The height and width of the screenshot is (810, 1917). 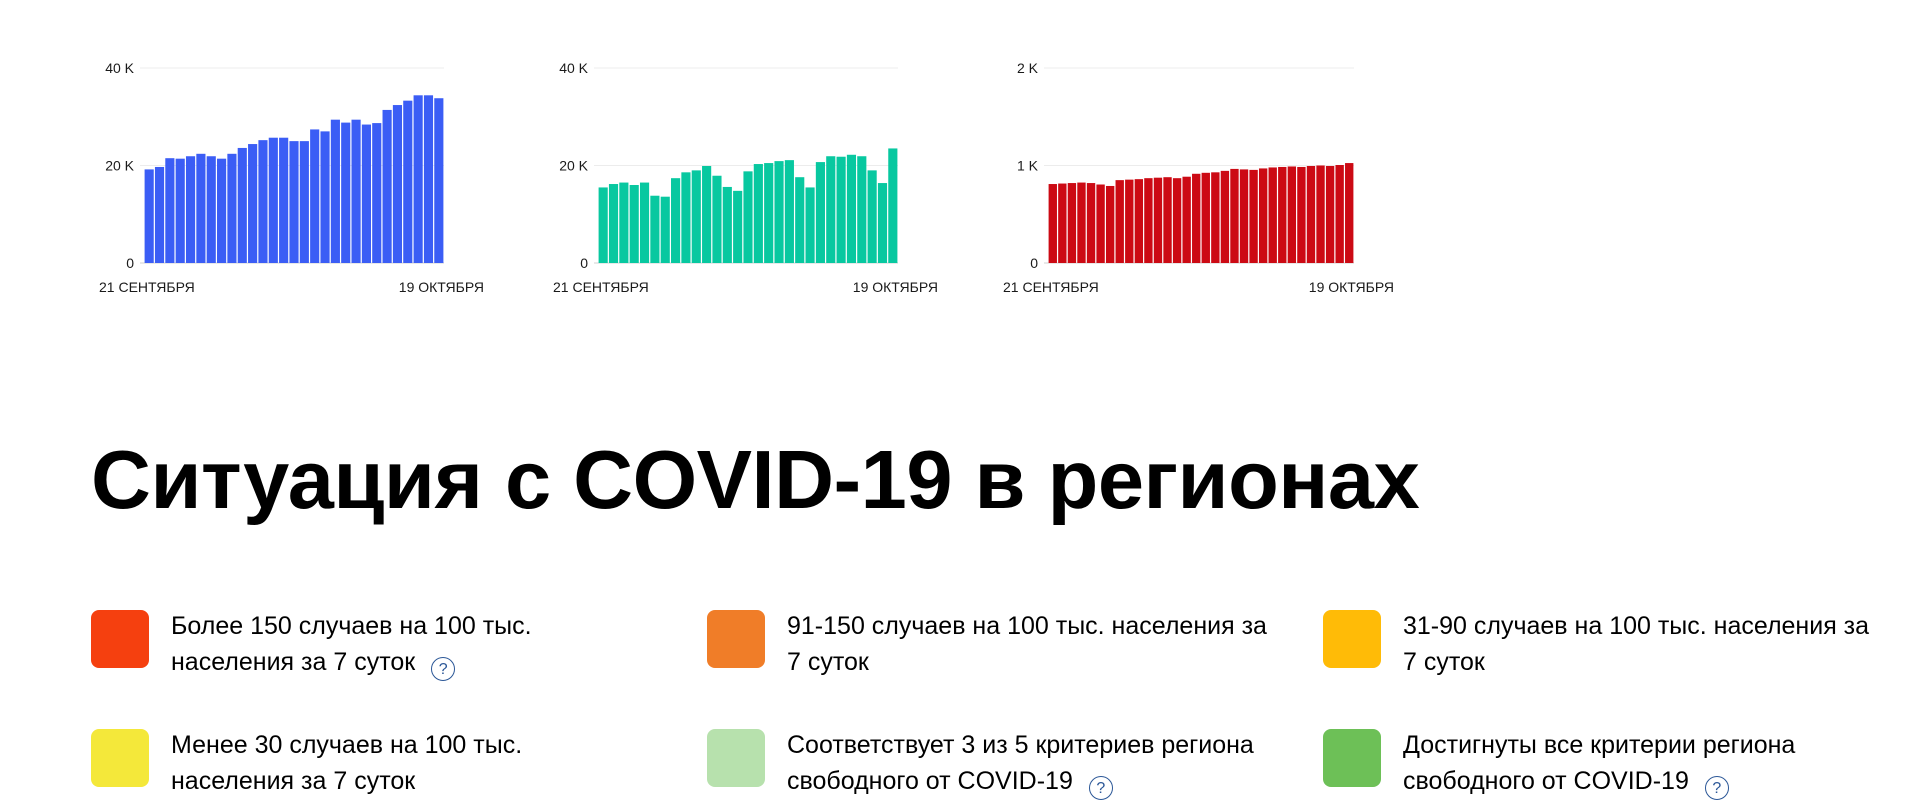 I want to click on chart-cases-svg: 0 20 K 40 K 21 СЕНТЯБРЯ 19 ОКТЯБРЯ, so click(x=291, y=177).